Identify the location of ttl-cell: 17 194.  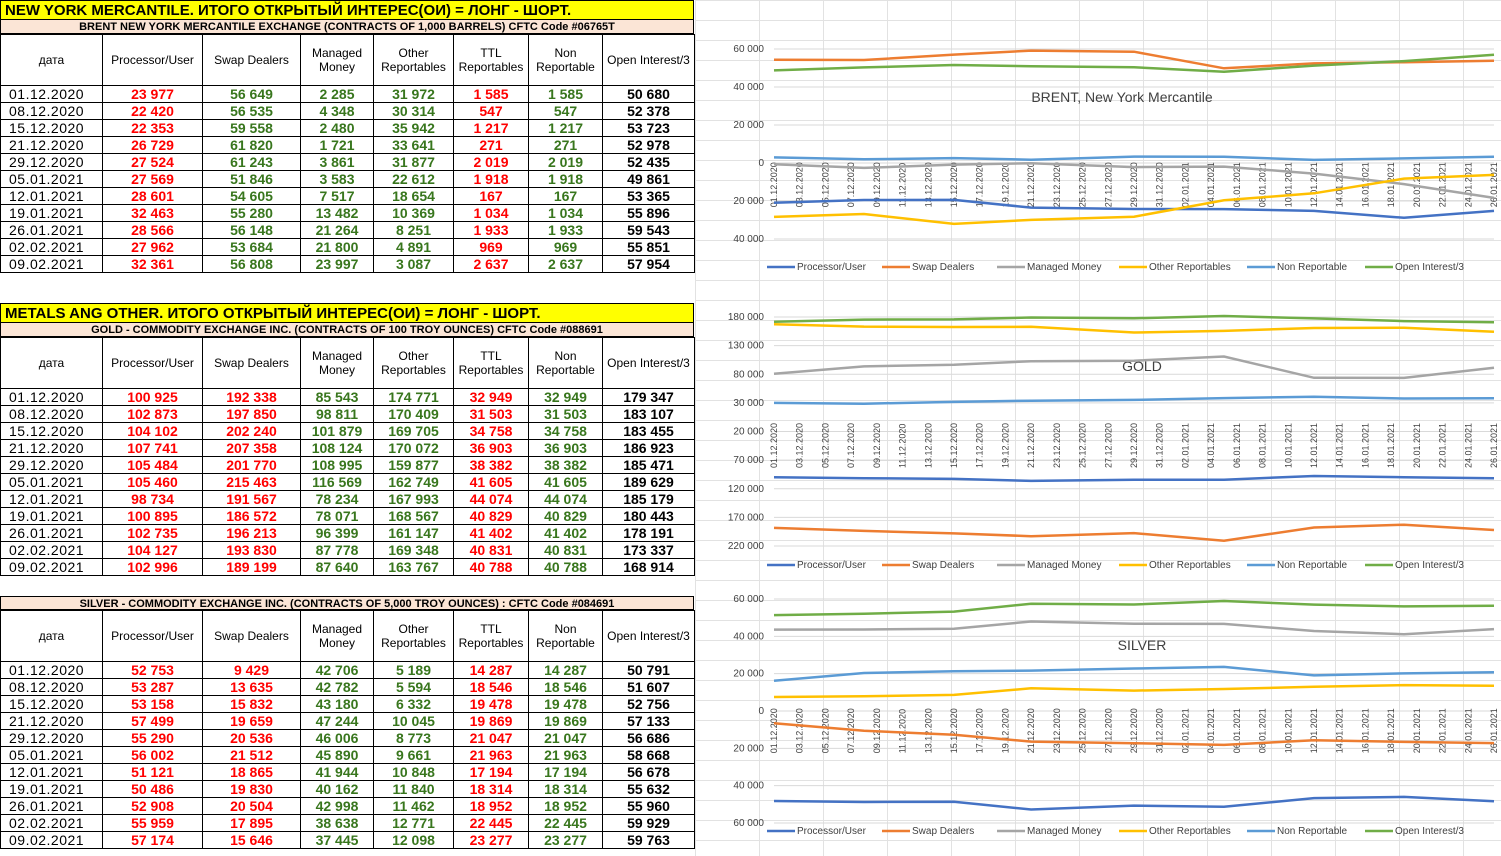
(491, 772).